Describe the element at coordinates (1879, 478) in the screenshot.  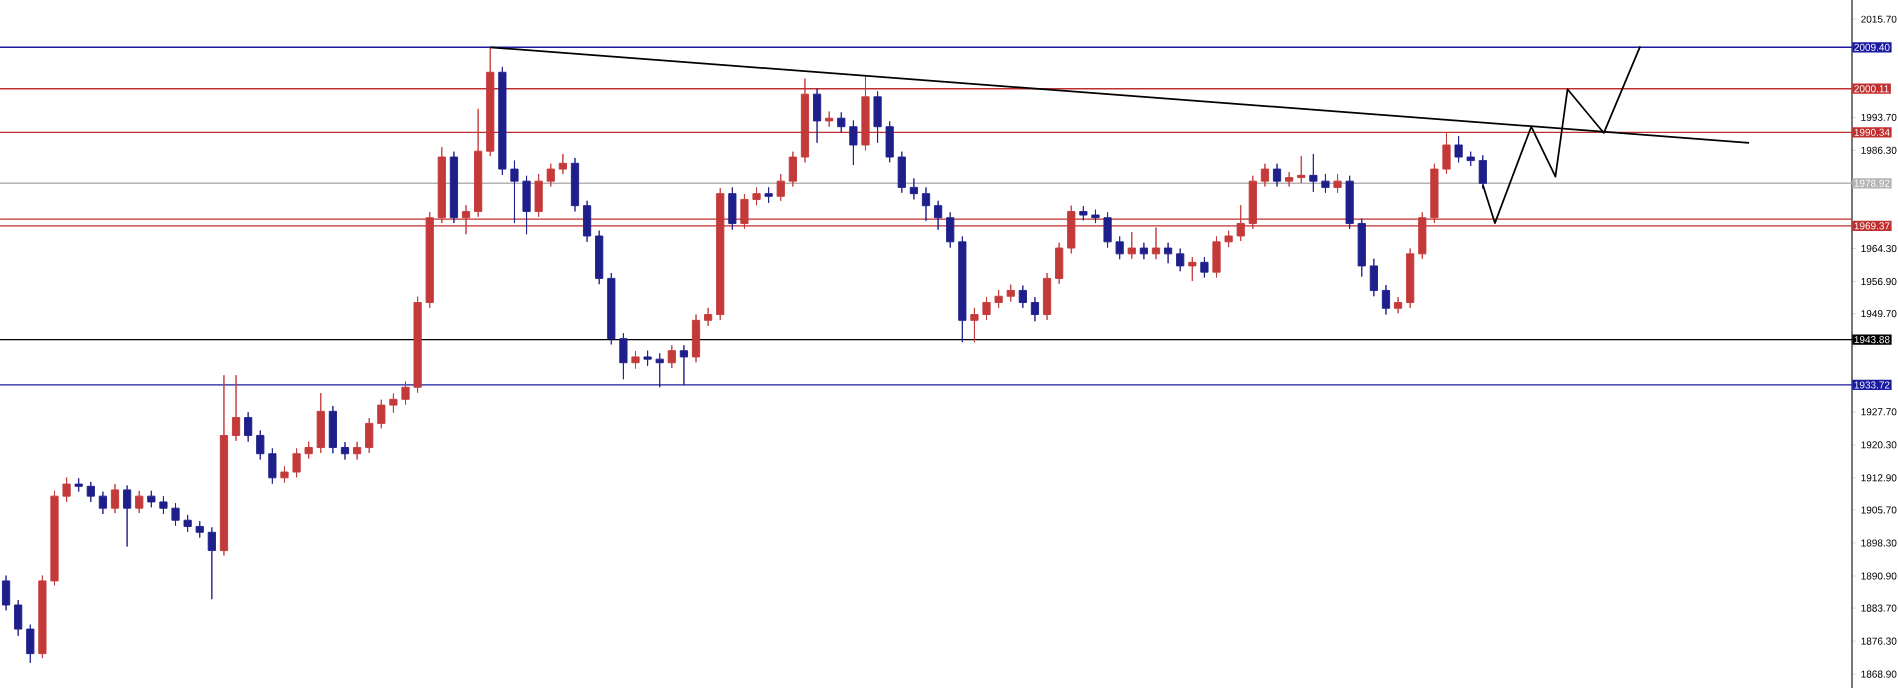
I see `y-tick-label: 1912.90` at that location.